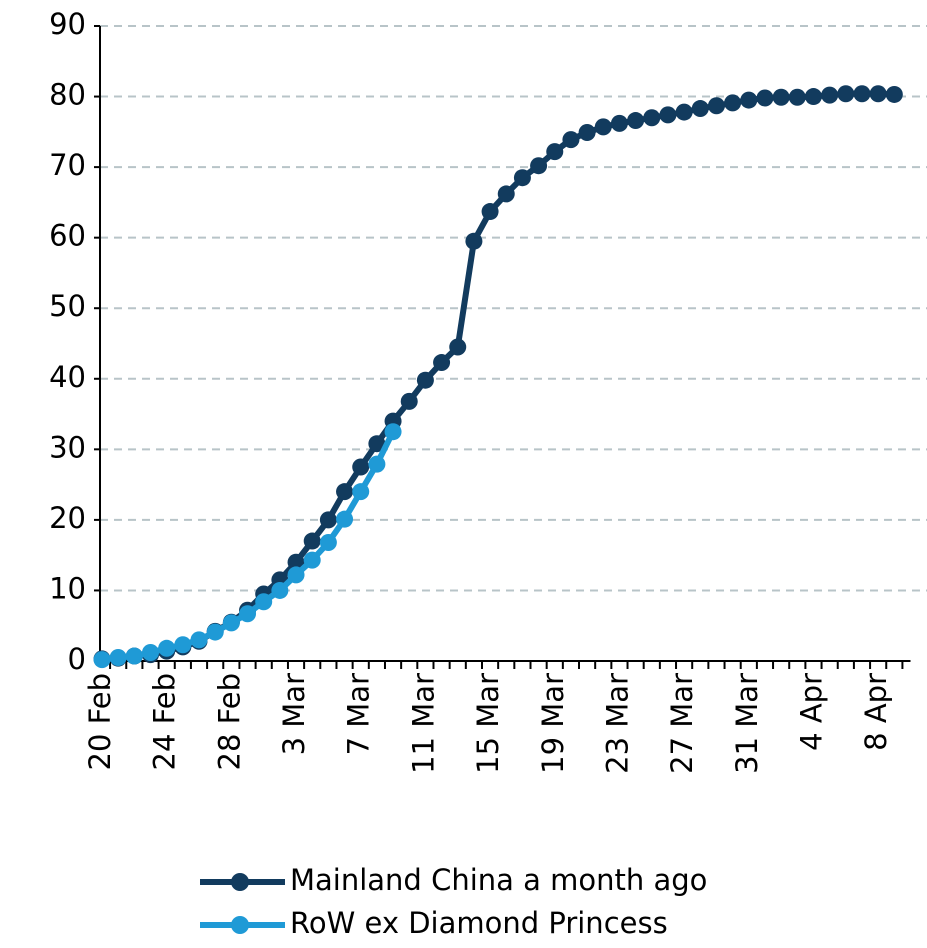 Image resolution: width=927 pixels, height=948 pixels. I want to click on legend-label: Mainland China a month ago, so click(498, 880).